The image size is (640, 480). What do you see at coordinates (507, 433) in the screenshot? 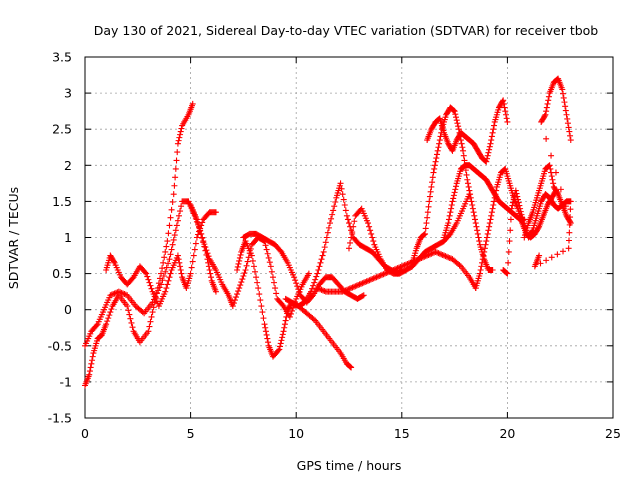
I see `x-tick-label: 20` at bounding box center [507, 433].